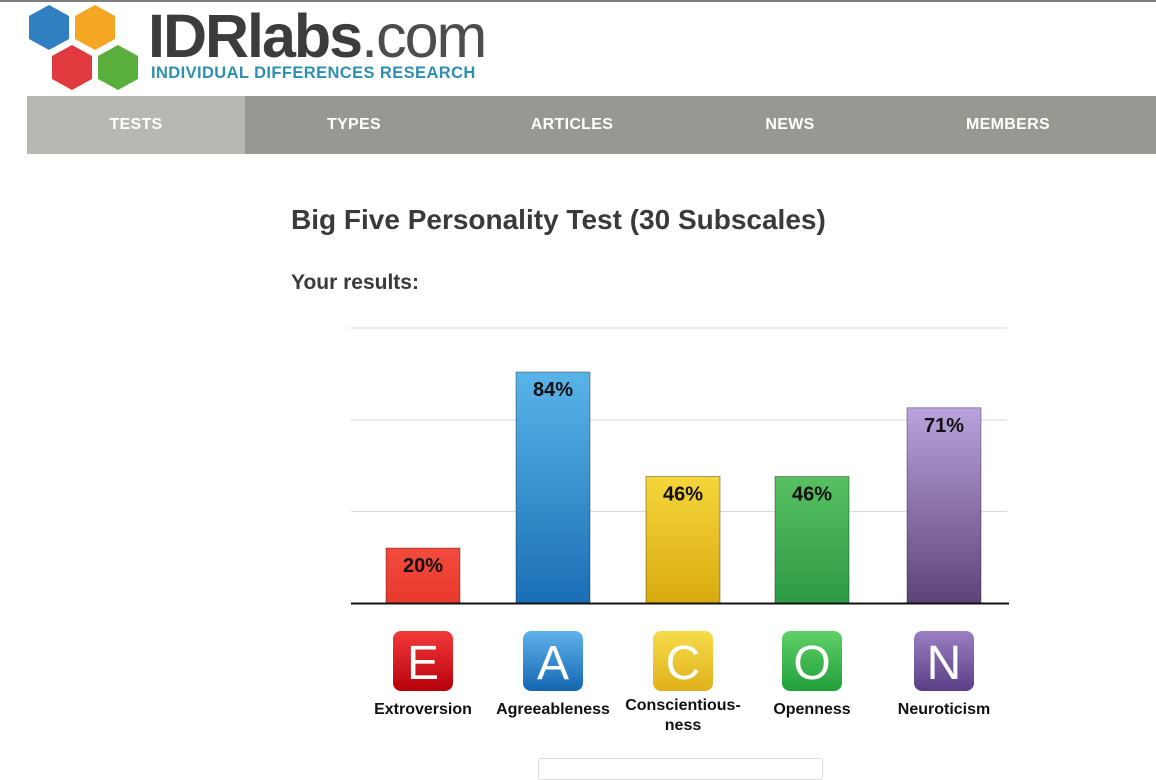 The width and height of the screenshot is (1156, 780). I want to click on top-border-line, so click(578, 1).